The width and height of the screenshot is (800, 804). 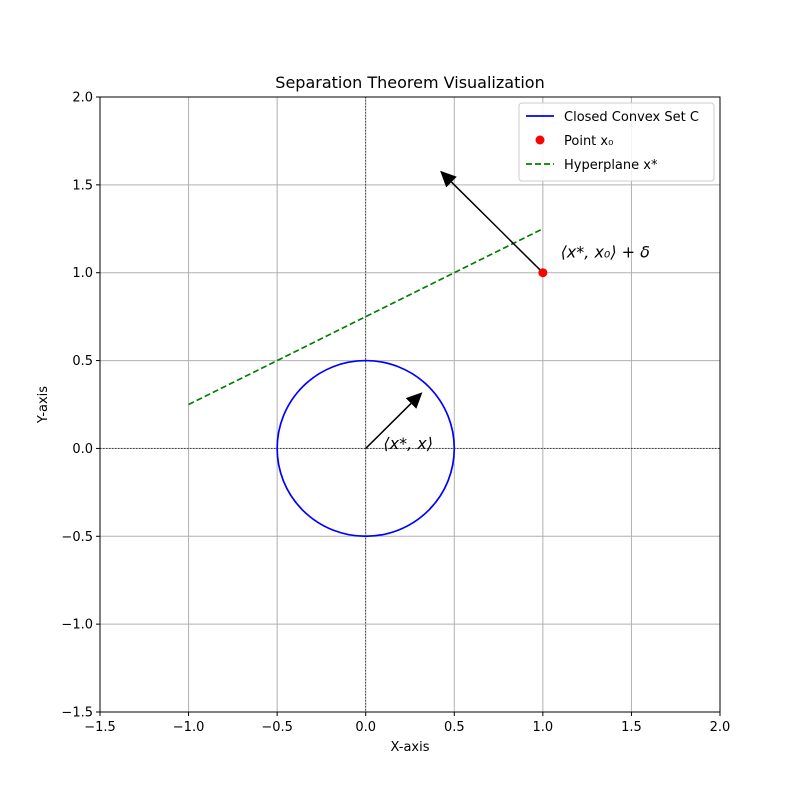 I want to click on legend-box, so click(x=616, y=142).